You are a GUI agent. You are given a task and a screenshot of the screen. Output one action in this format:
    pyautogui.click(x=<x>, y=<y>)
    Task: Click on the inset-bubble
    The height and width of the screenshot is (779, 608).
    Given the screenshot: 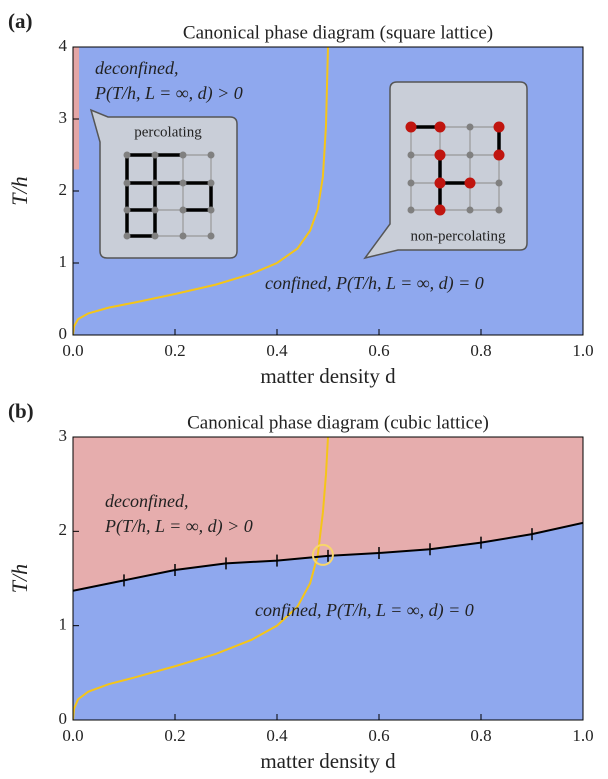 What is the action you would take?
    pyautogui.click(x=445, y=170)
    